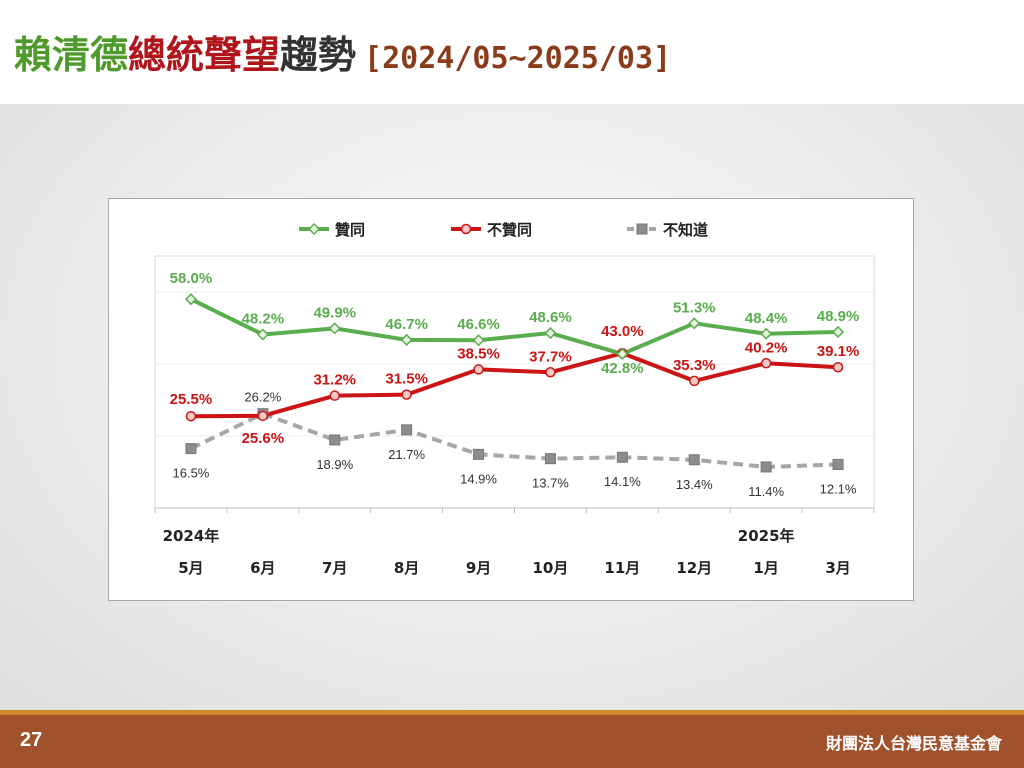 The height and width of the screenshot is (768, 1024). What do you see at coordinates (478, 478) in the screenshot?
I see `data-label: 14.9%` at bounding box center [478, 478].